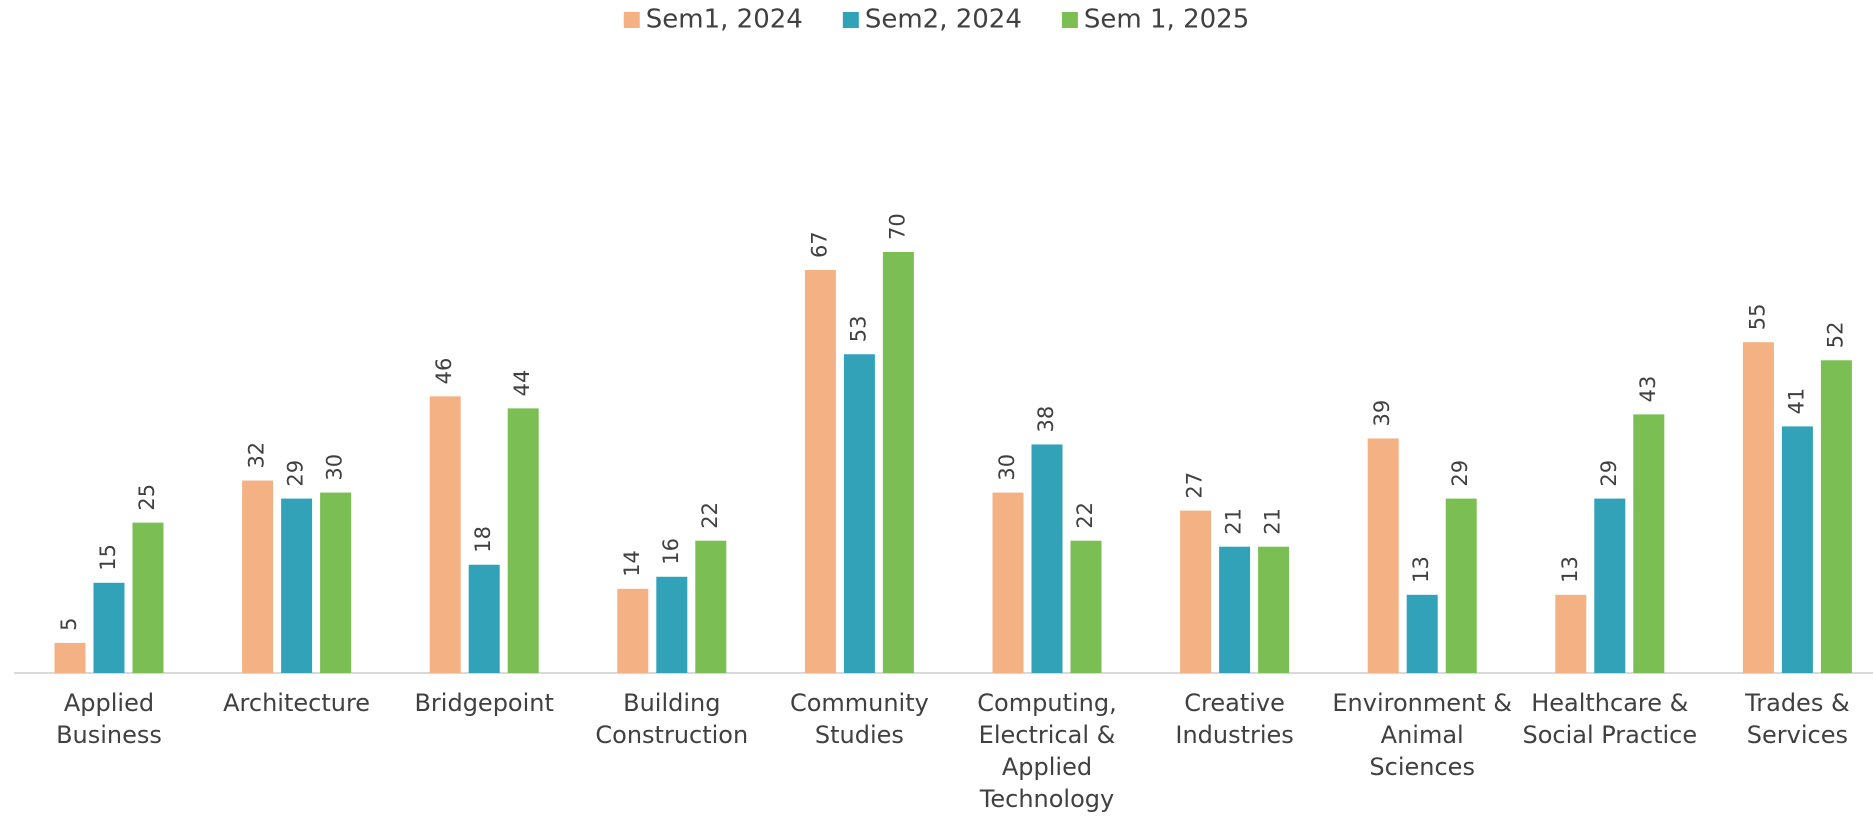 The image size is (1873, 822). Describe the element at coordinates (483, 539) in the screenshot. I see `data-label: 18` at that location.